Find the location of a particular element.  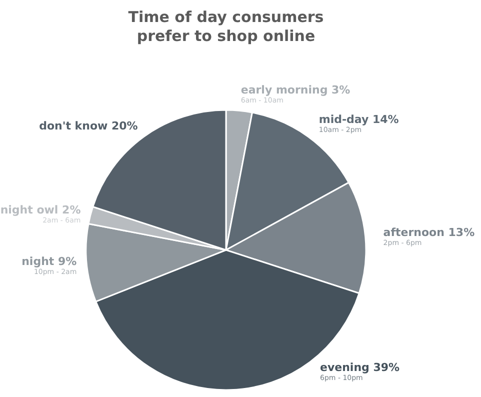

slice-label: night 9% is located at coordinates (49, 261).